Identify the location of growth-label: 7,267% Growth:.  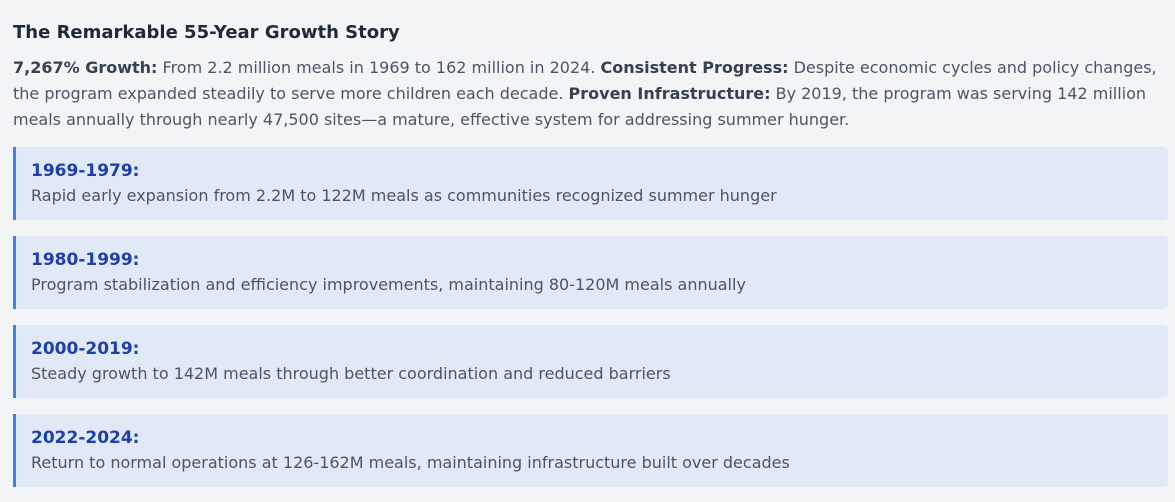
(85, 67).